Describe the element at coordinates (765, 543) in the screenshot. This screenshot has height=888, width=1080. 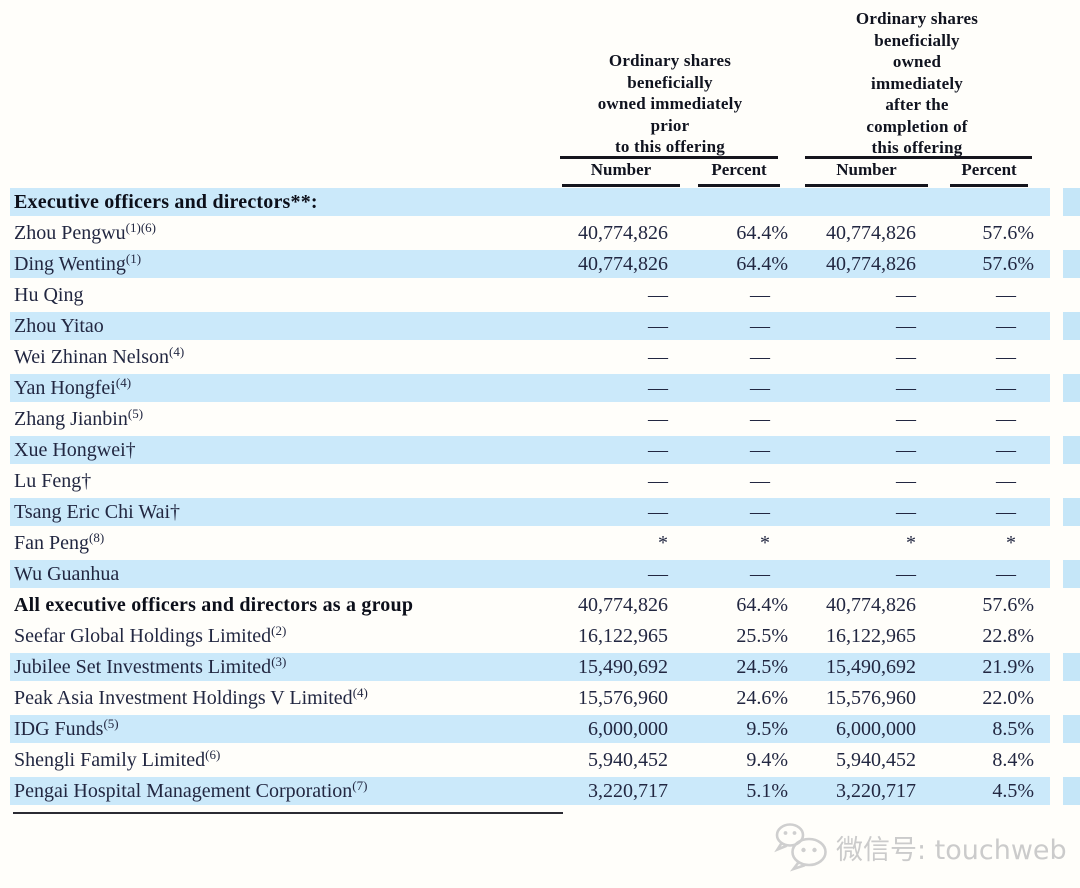
I see `cell-percent-prior: *` at that location.